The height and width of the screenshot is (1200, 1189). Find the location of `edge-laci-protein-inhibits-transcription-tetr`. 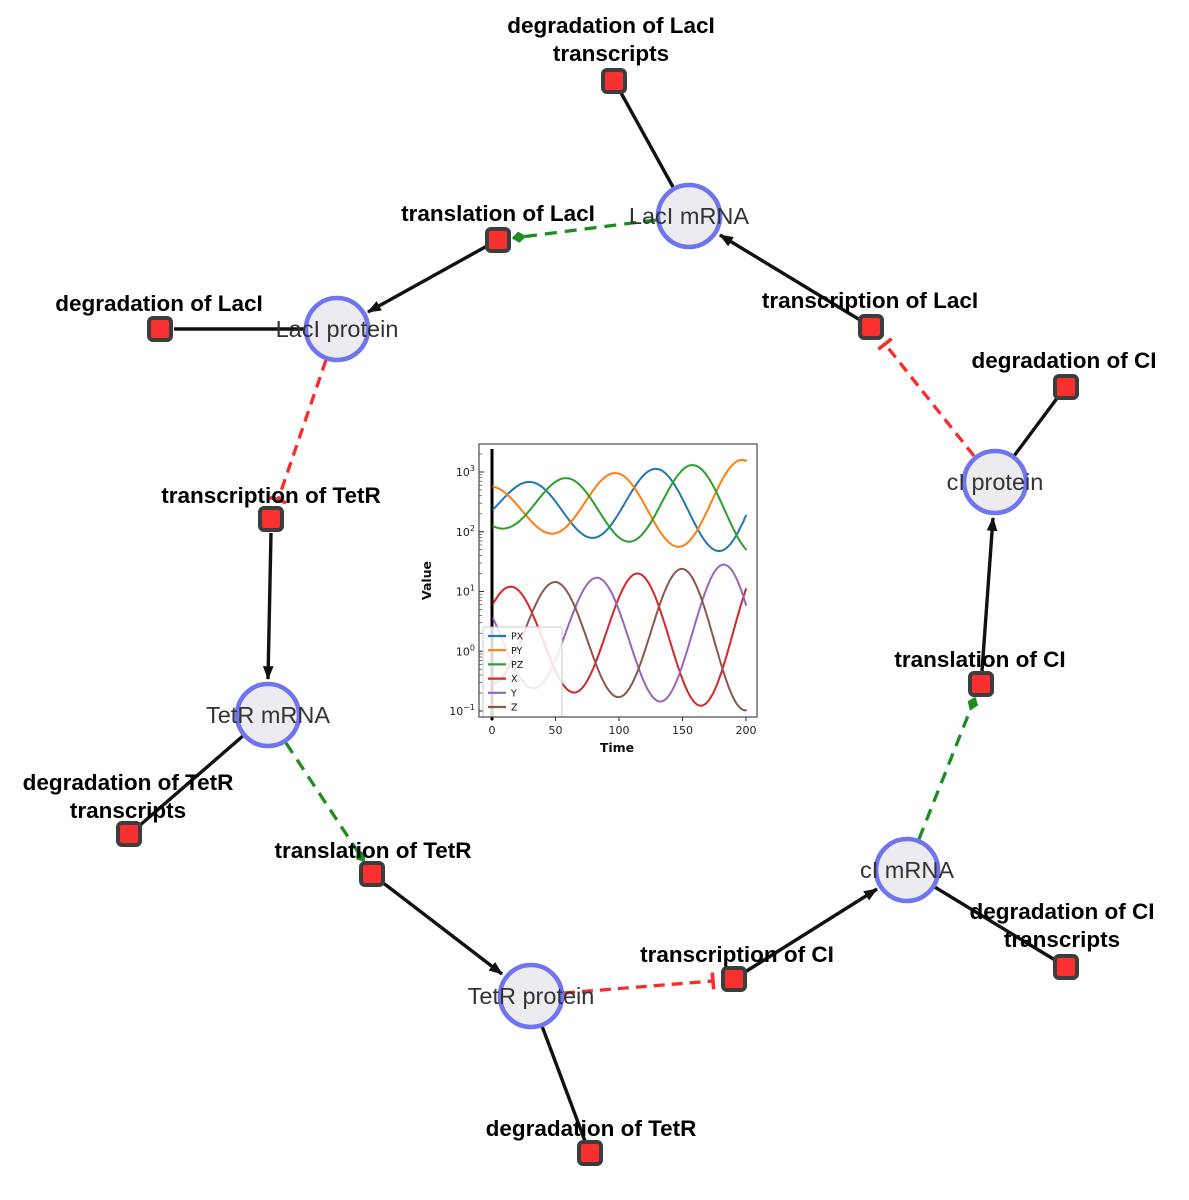

edge-laci-protein-inhibits-transcription-tetr is located at coordinates (298, 432).